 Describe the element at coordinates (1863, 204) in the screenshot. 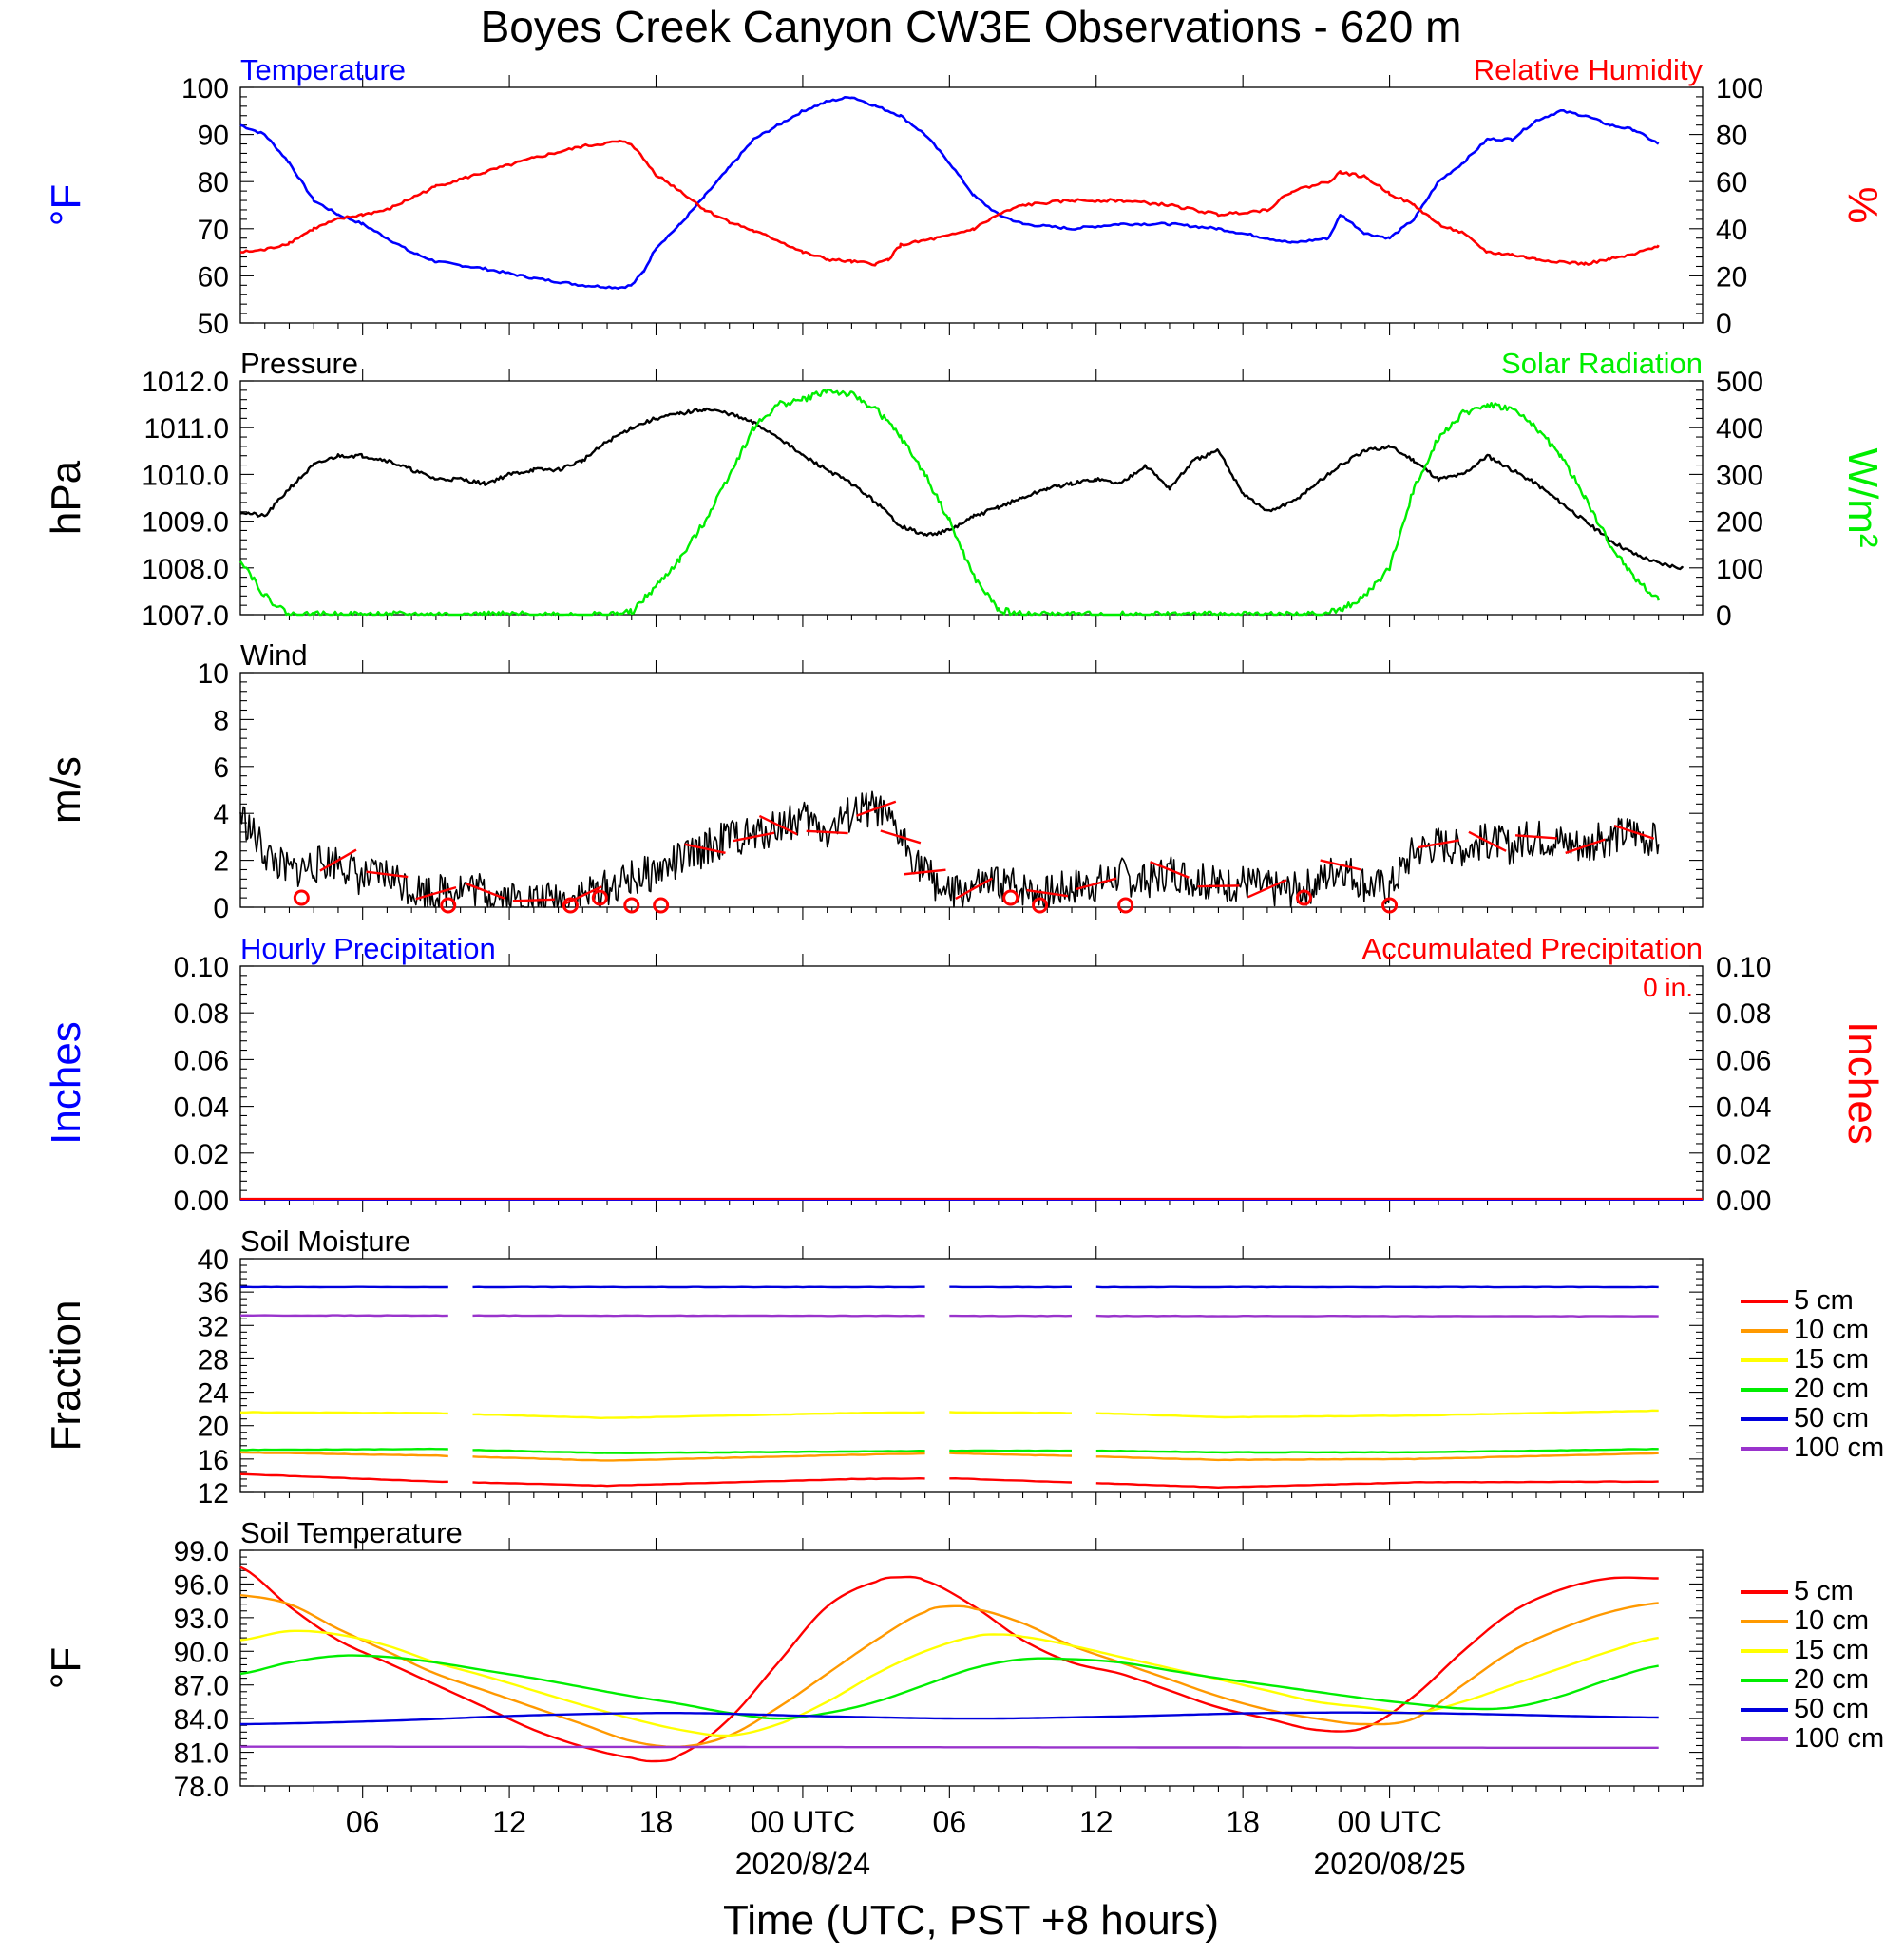

I see `temp-rh-ylabel-right: %` at that location.